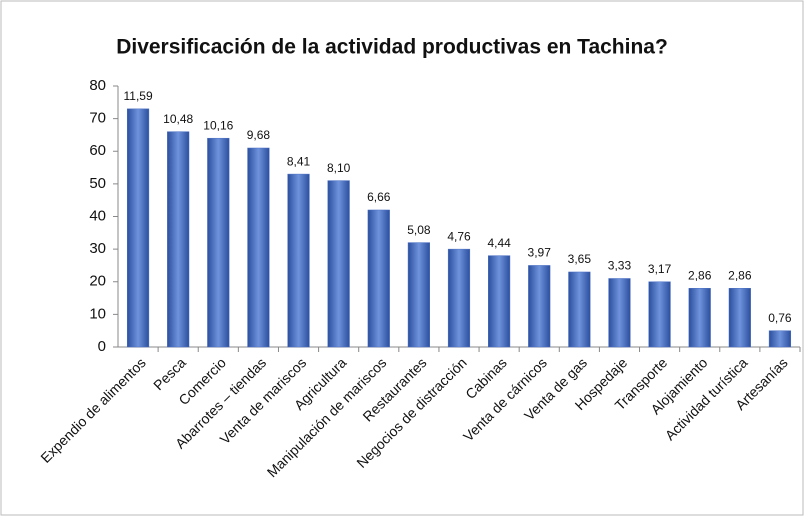  What do you see at coordinates (499, 243) in the screenshot?
I see `data-label: 4,44` at bounding box center [499, 243].